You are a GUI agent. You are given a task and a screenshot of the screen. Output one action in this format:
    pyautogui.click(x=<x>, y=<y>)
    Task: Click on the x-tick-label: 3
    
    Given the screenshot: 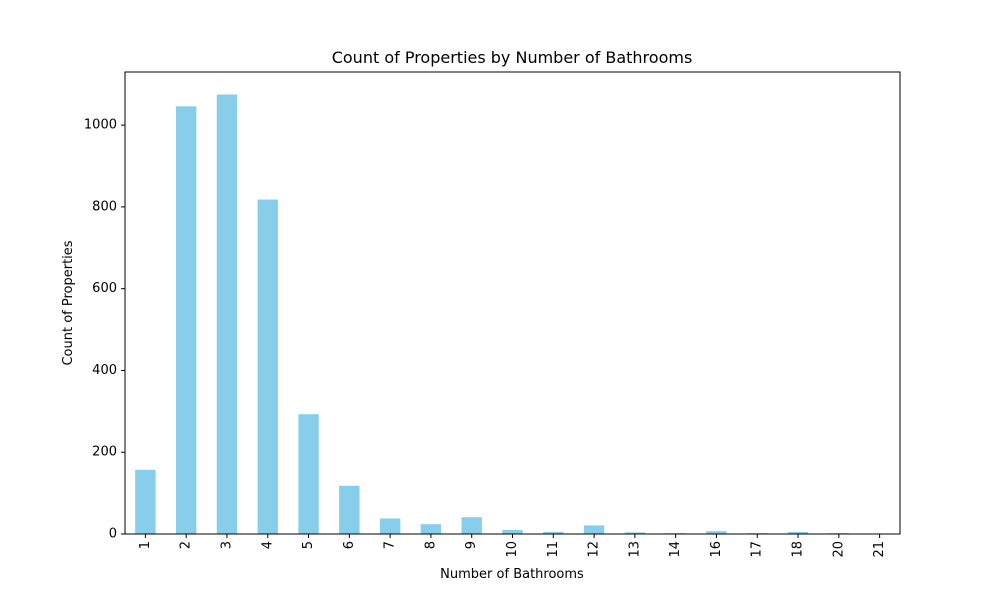 What is the action you would take?
    pyautogui.click(x=226, y=545)
    